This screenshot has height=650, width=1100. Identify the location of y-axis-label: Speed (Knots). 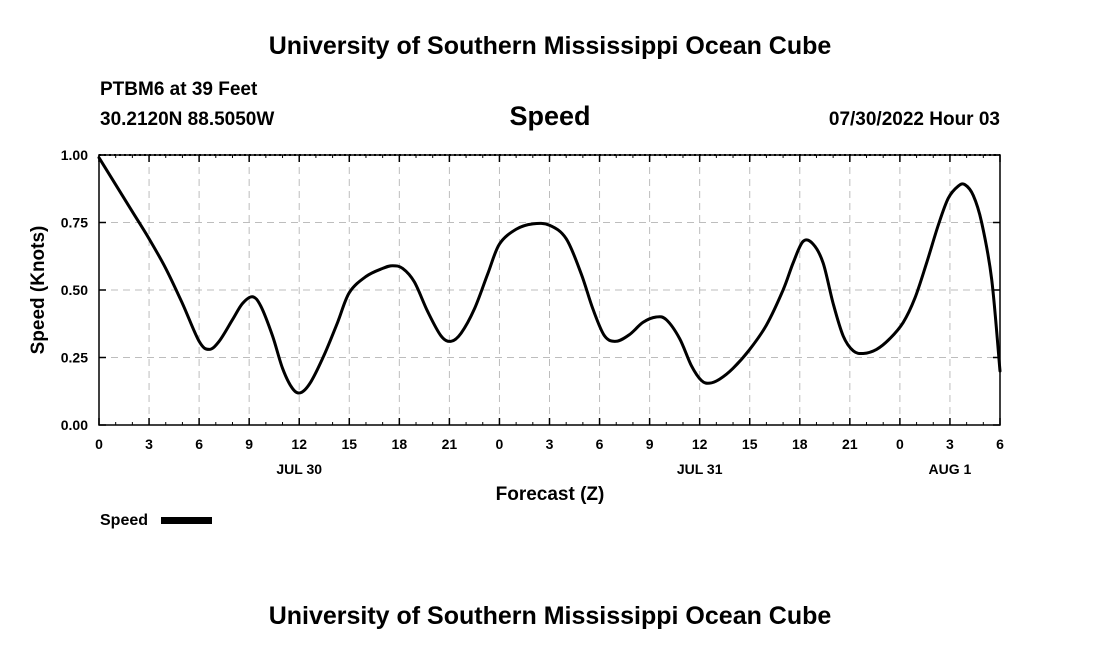
(38, 290).